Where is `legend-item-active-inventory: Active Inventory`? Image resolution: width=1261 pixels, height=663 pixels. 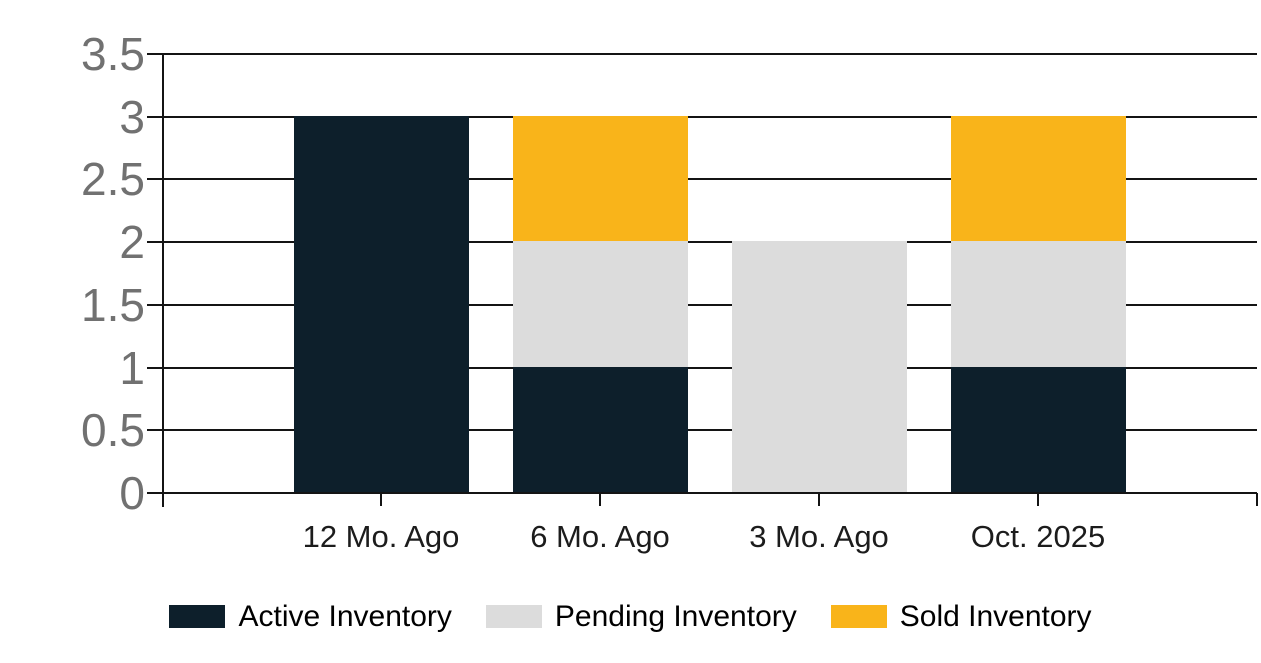
legend-item-active-inventory: Active Inventory is located at coordinates (310, 616).